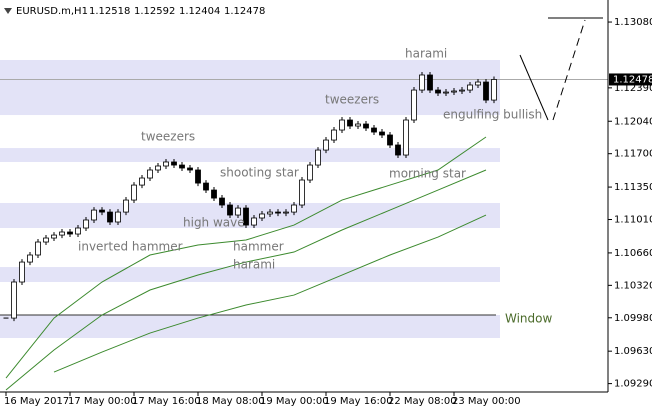 This screenshot has height=410, width=652. I want to click on price-tag, so click(630, 79).